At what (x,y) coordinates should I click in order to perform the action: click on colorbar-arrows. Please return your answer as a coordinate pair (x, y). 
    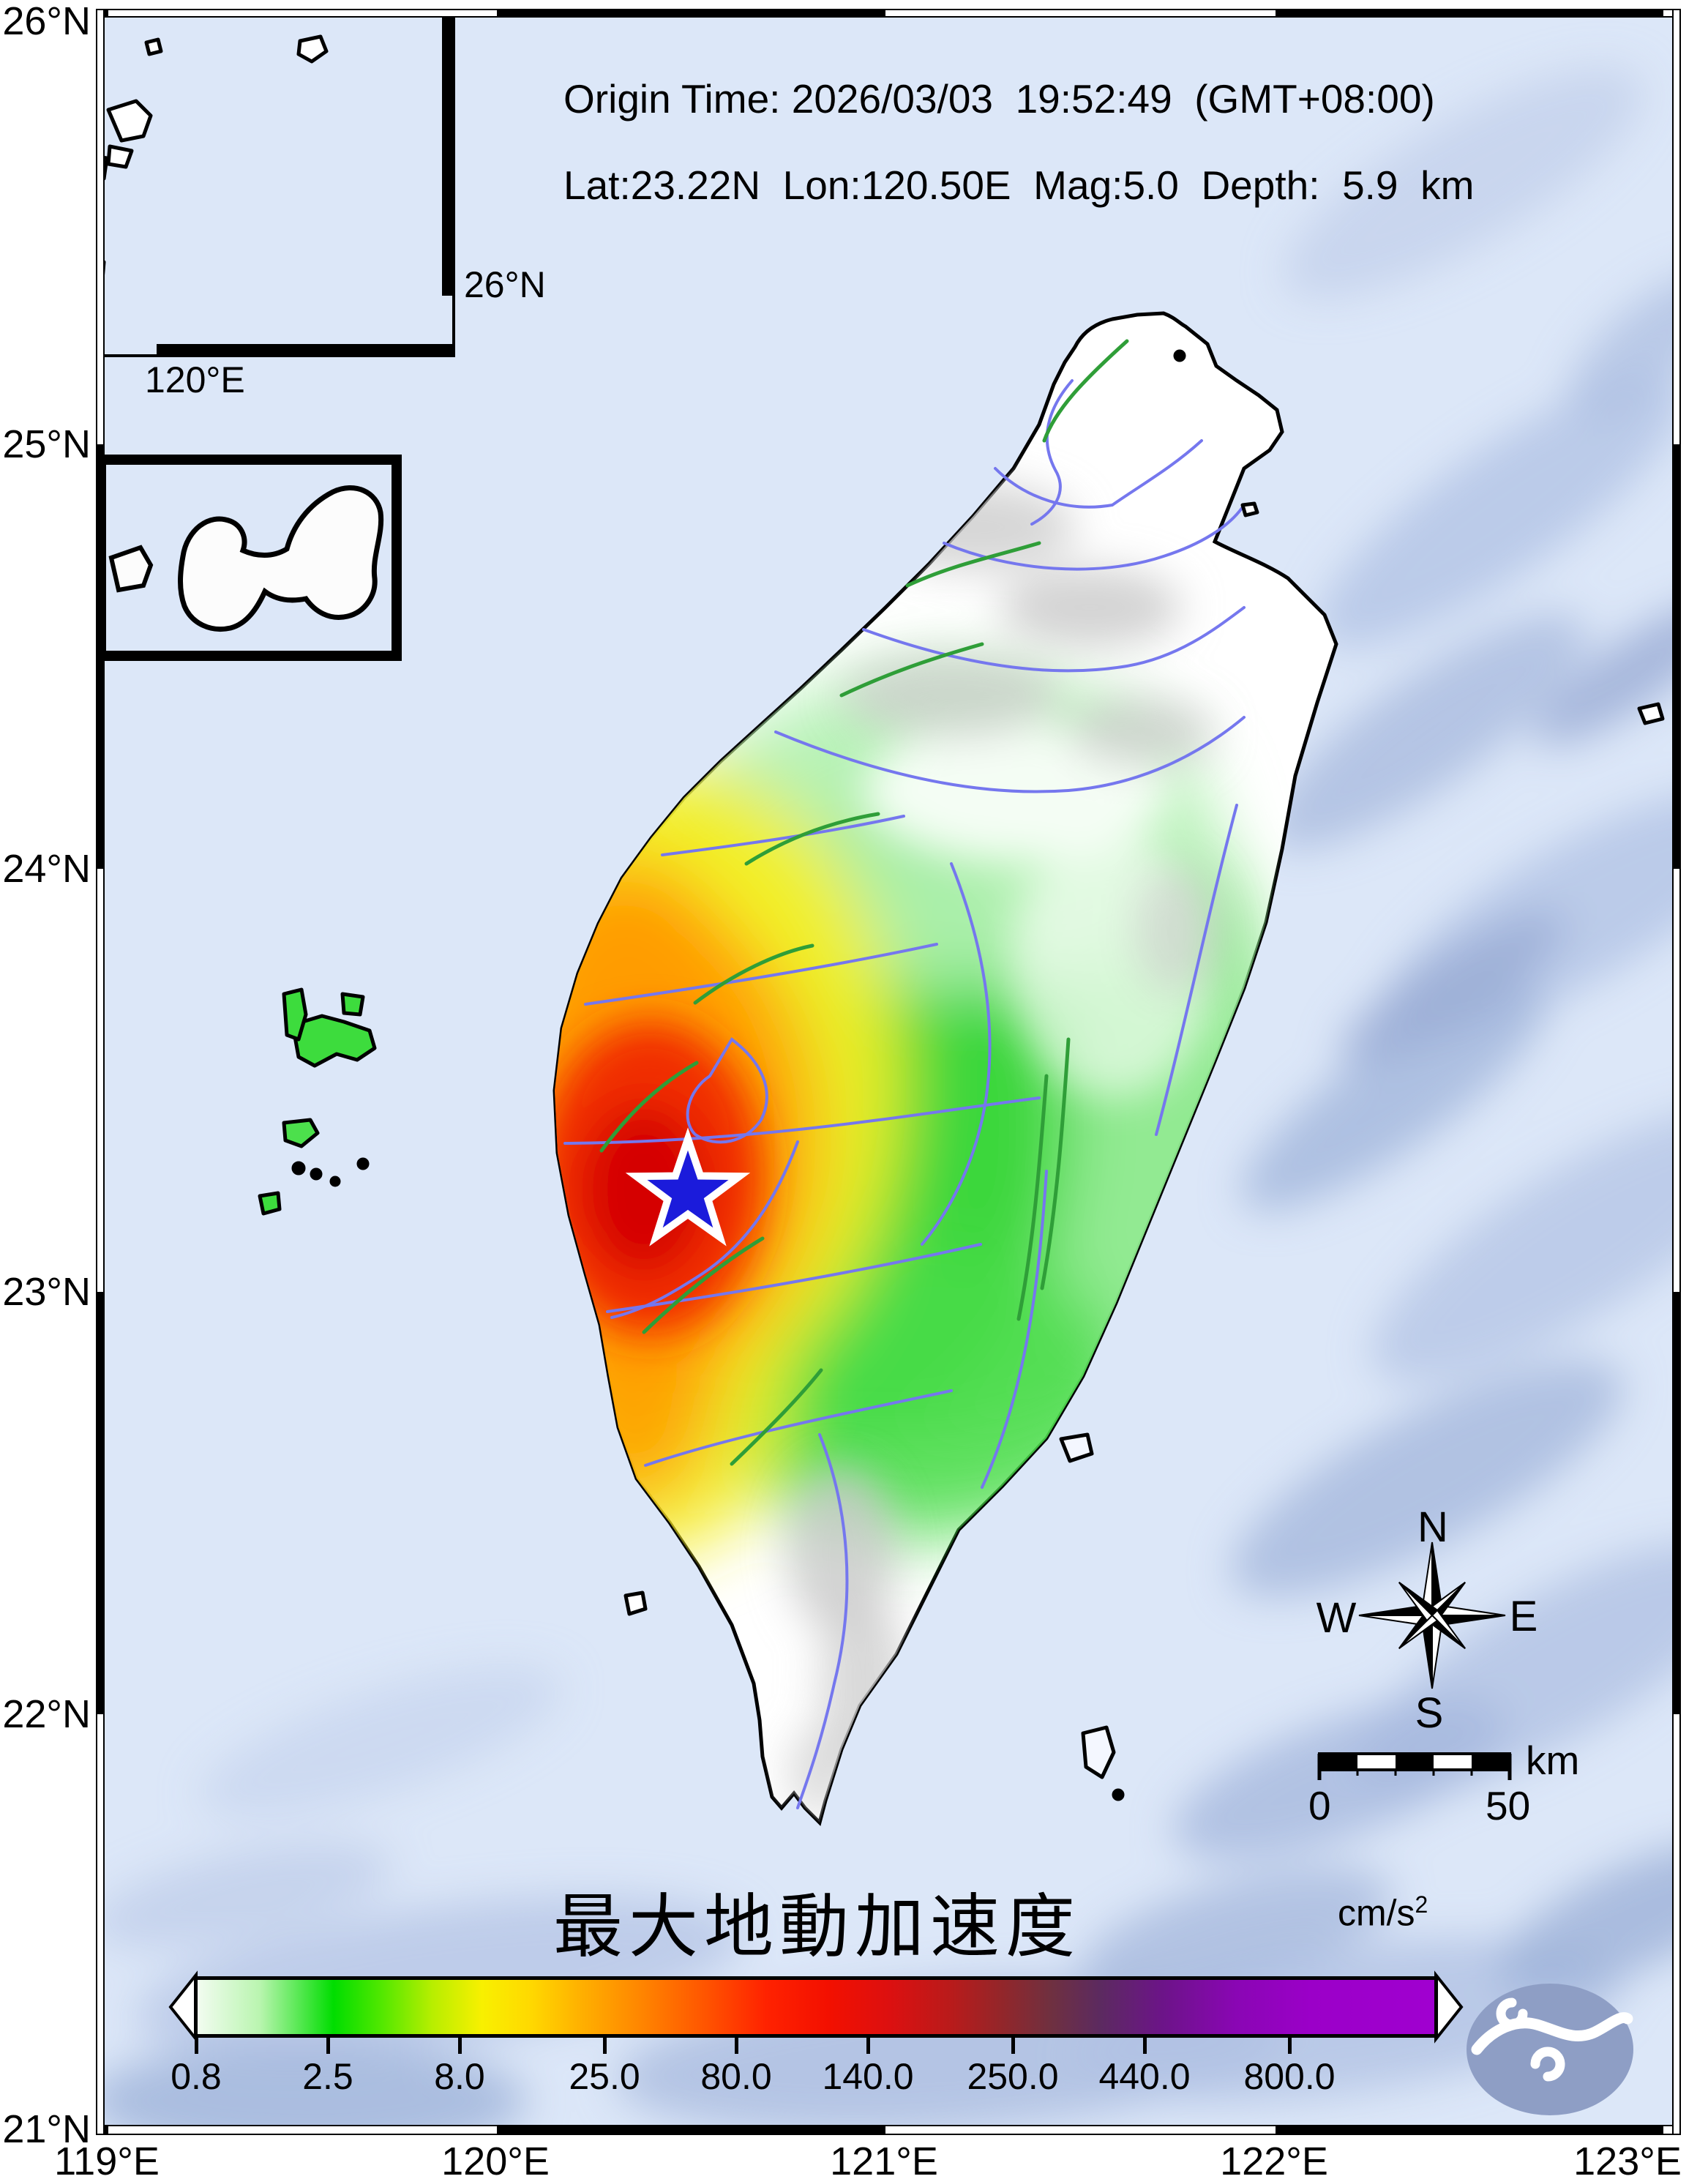
    Looking at the image, I should click on (816, 2007).